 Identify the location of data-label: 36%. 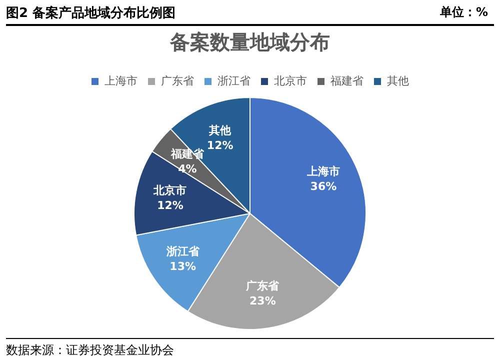
(323, 186).